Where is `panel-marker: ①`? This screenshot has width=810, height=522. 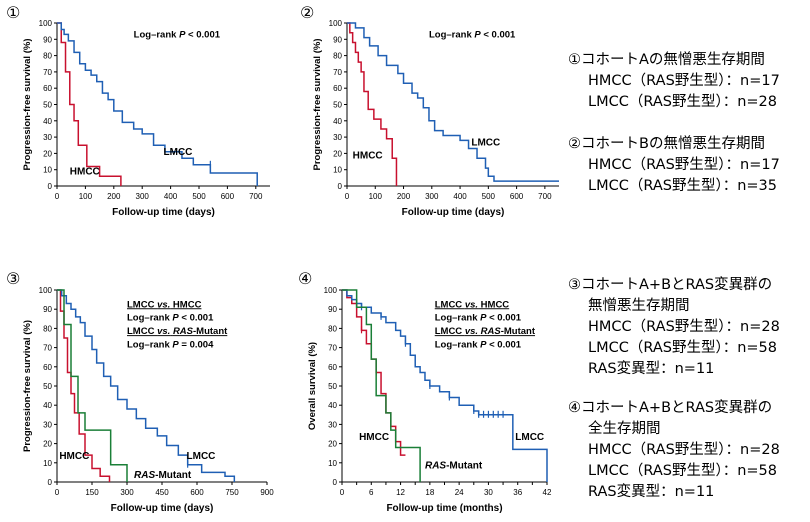 panel-marker: ① is located at coordinates (13, 12).